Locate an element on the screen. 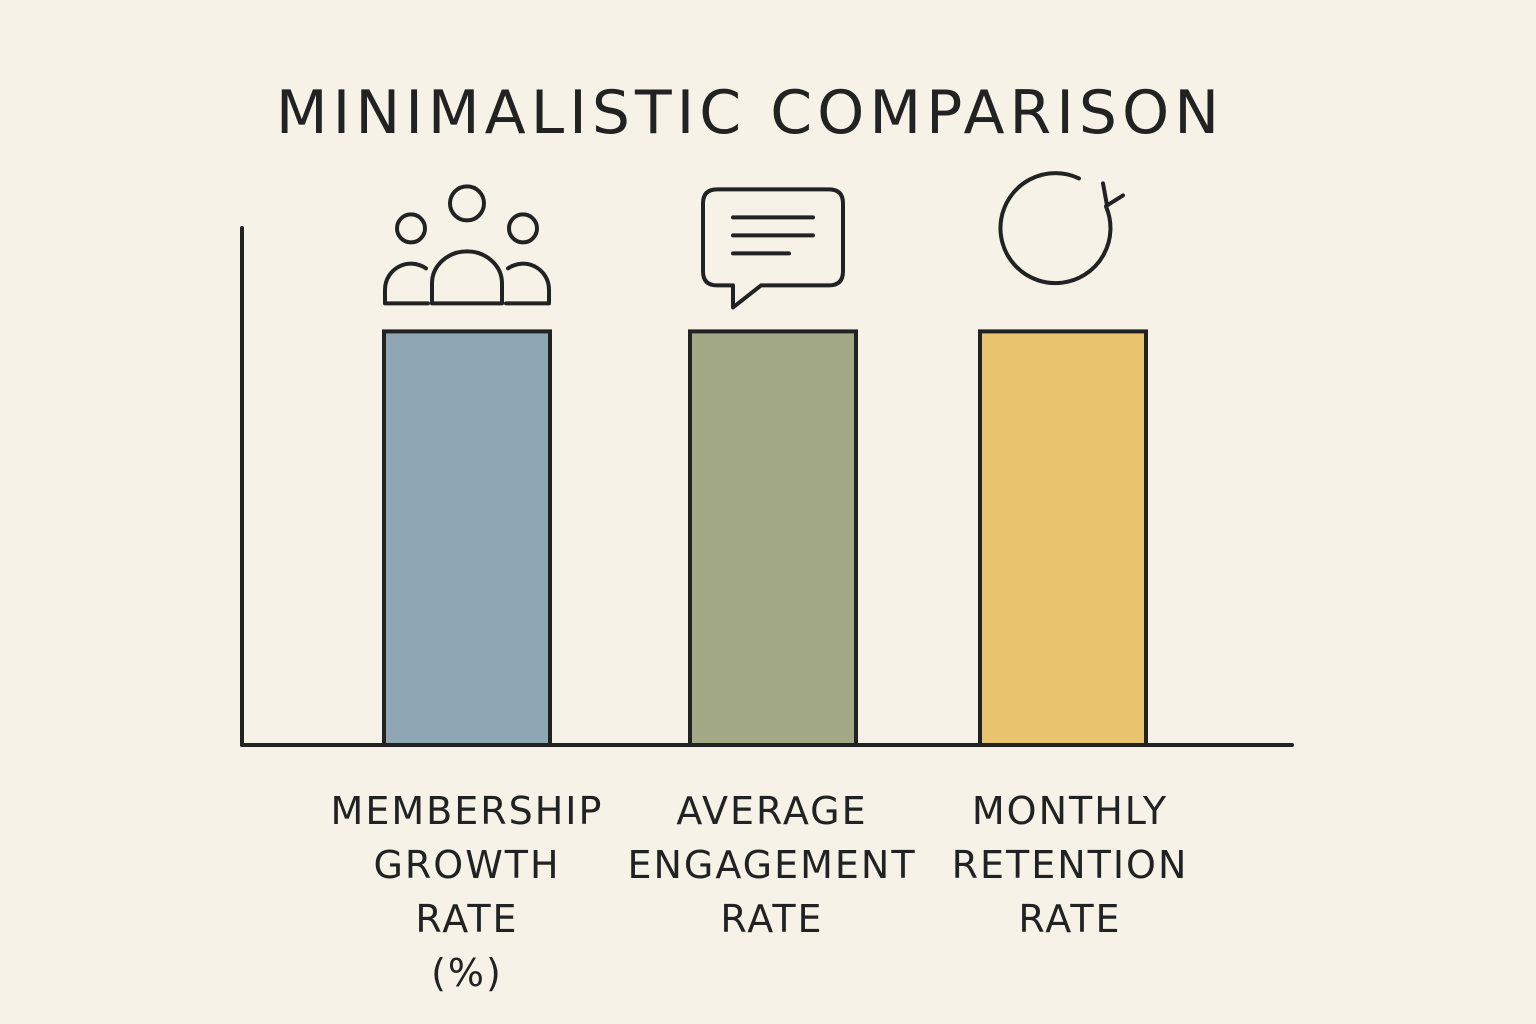  chart-title: MINIMALISTIC COMPARISON is located at coordinates (750, 113).